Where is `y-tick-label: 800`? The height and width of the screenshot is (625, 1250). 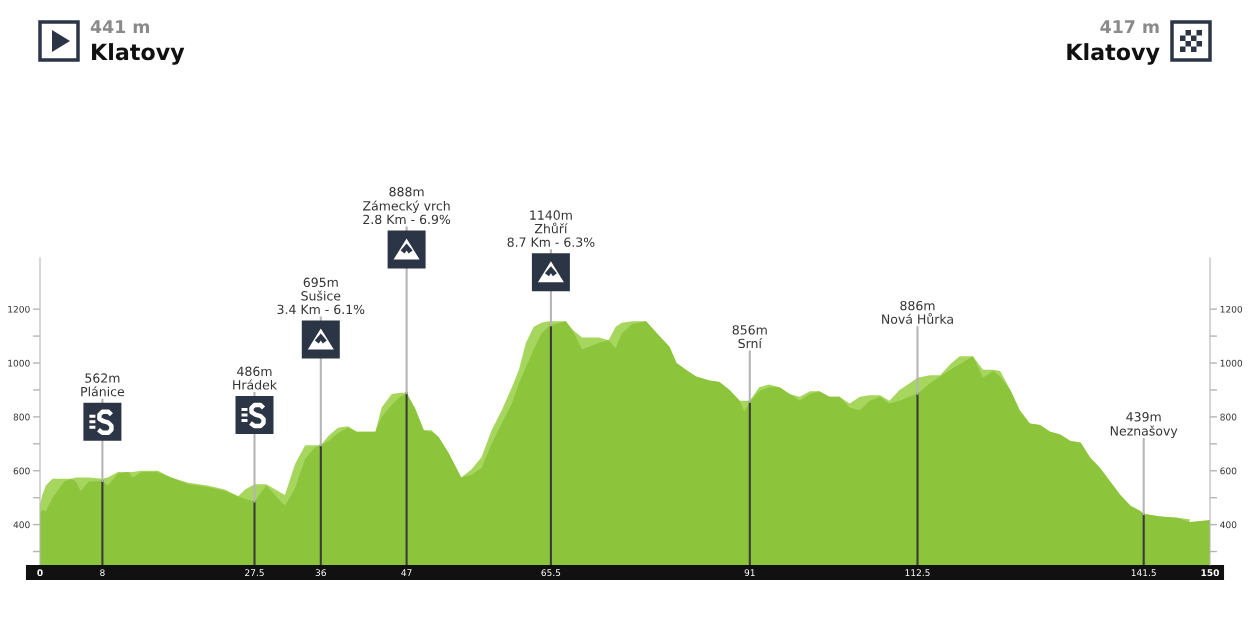
y-tick-label: 800 is located at coordinates (21, 417).